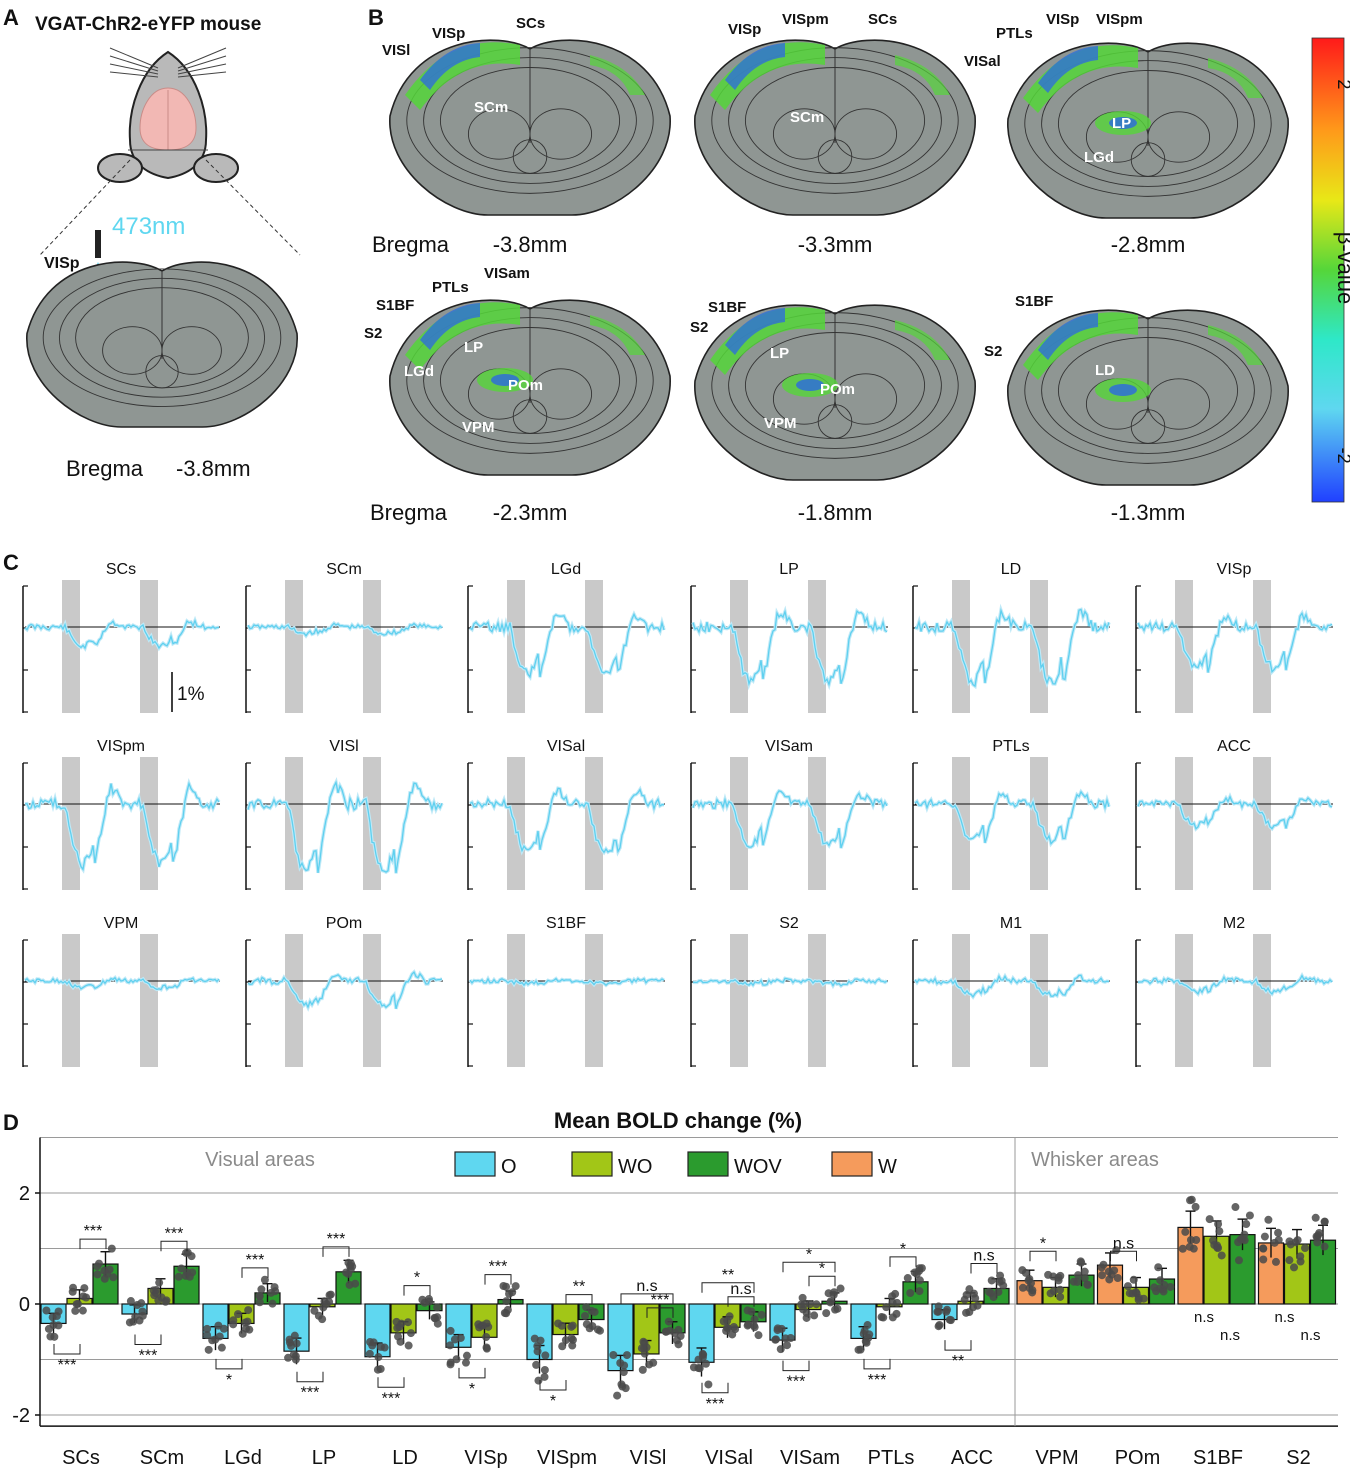  What do you see at coordinates (491, 107) in the screenshot?
I see `slice-region-label: SCm` at bounding box center [491, 107].